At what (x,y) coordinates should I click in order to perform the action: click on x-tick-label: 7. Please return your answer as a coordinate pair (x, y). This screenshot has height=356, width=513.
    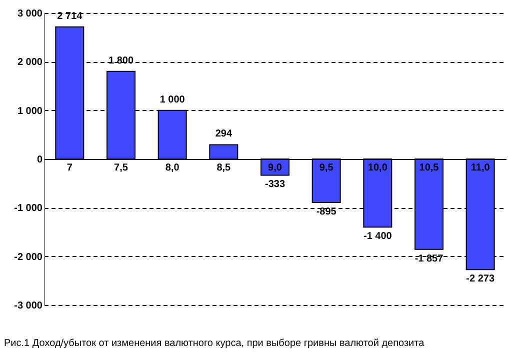
    Looking at the image, I should click on (69, 168).